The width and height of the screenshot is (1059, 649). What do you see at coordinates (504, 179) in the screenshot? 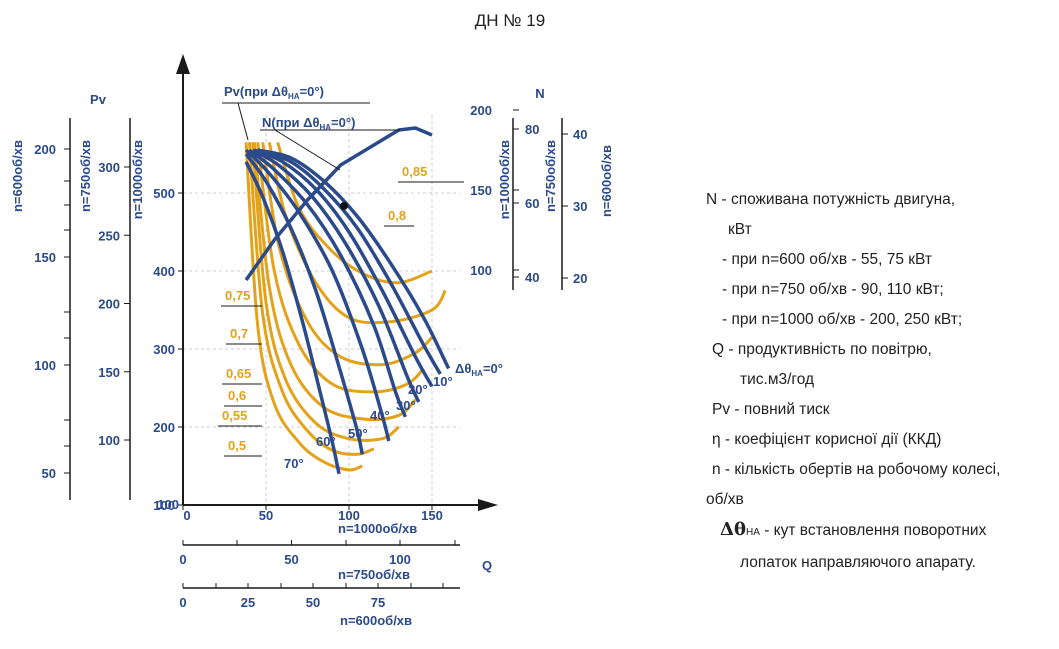
I see `n-axis-1000-label: n=1000об/хв` at bounding box center [504, 179].